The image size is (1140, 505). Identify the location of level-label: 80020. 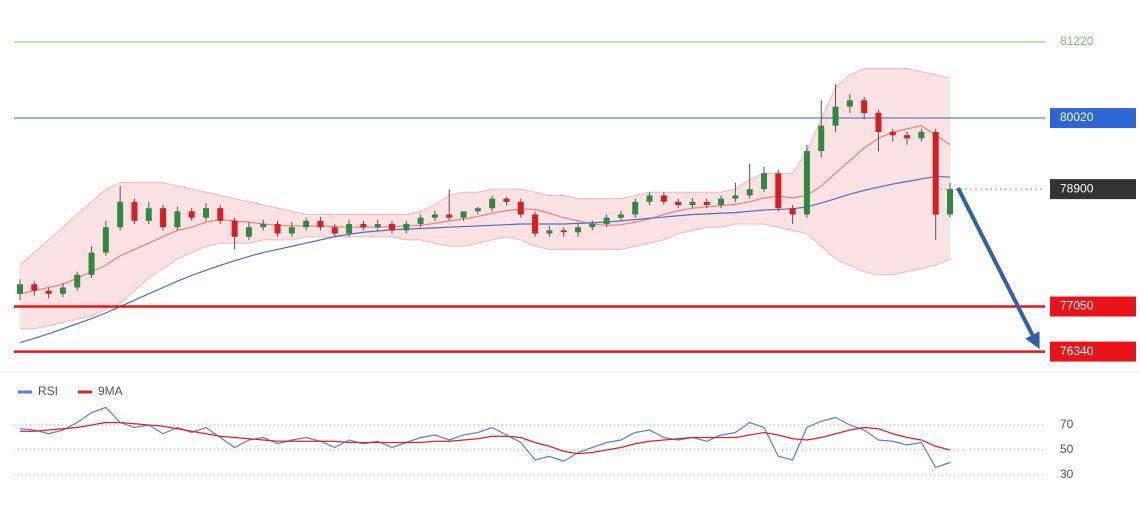
(1077, 117).